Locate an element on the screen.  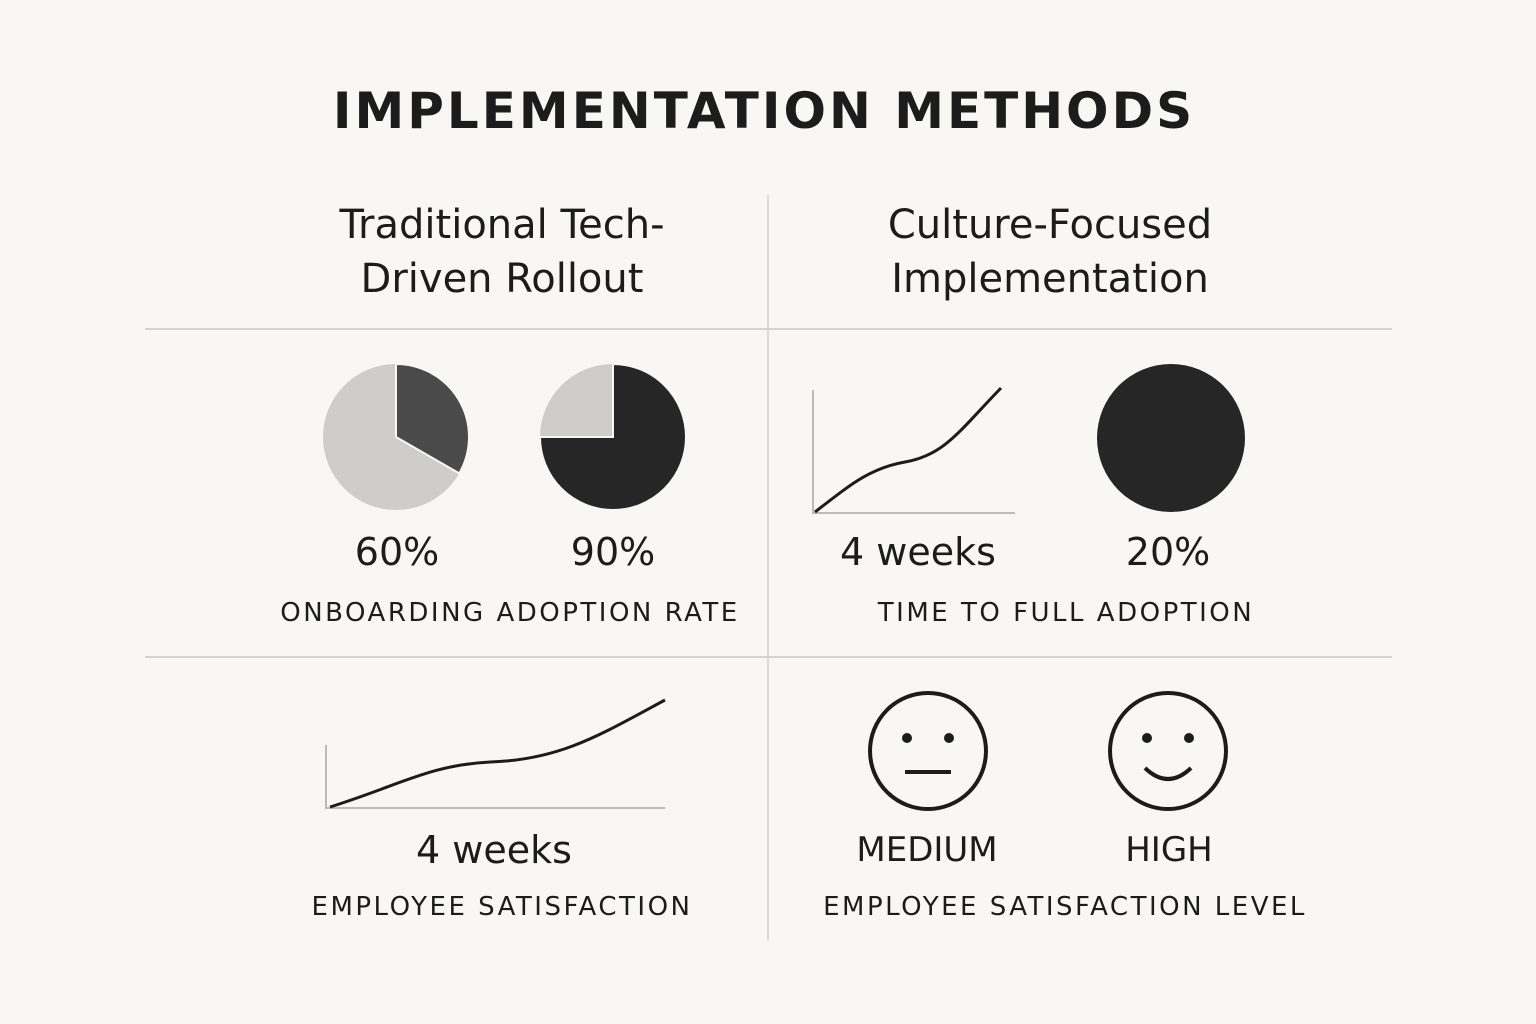
line-chart-time-to-adoption is located at coordinates (913, 450).